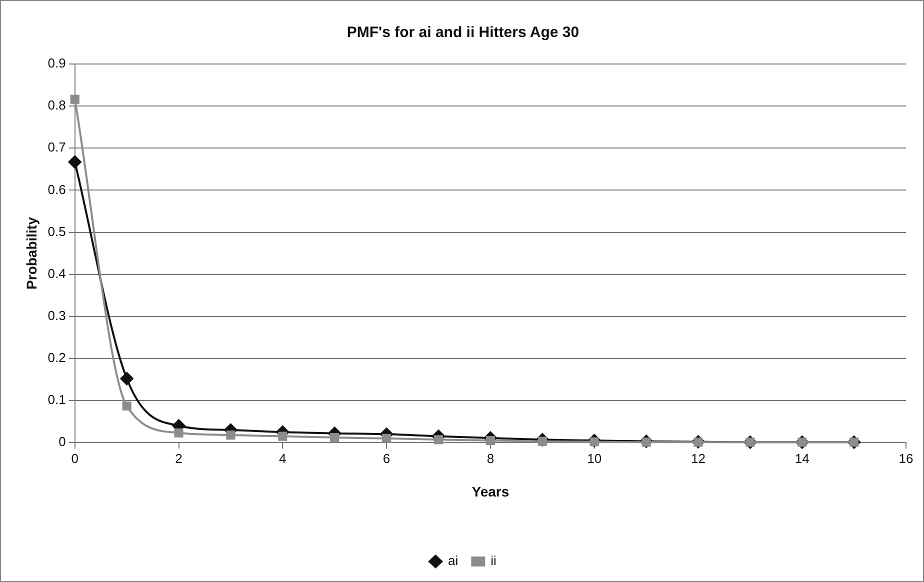 Image resolution: width=924 pixels, height=582 pixels. Describe the element at coordinates (57, 63) in the screenshot. I see `y-tick-label: 0.9` at that location.